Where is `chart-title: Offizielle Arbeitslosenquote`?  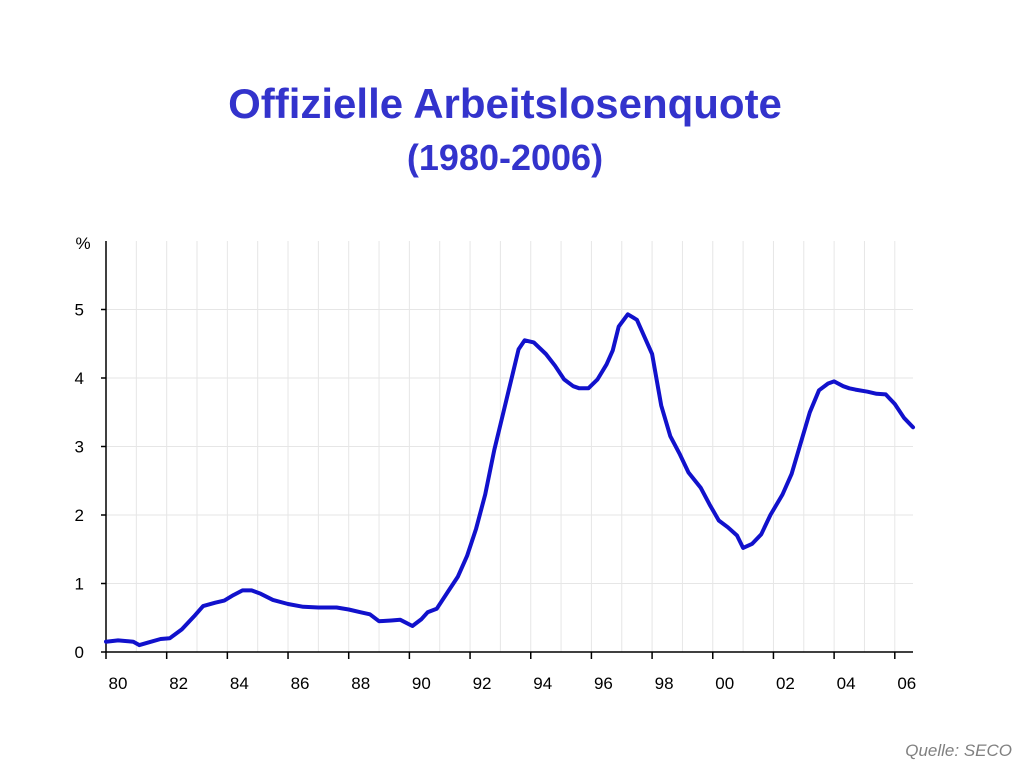
chart-title: Offizielle Arbeitslosenquote is located at coordinates (505, 103).